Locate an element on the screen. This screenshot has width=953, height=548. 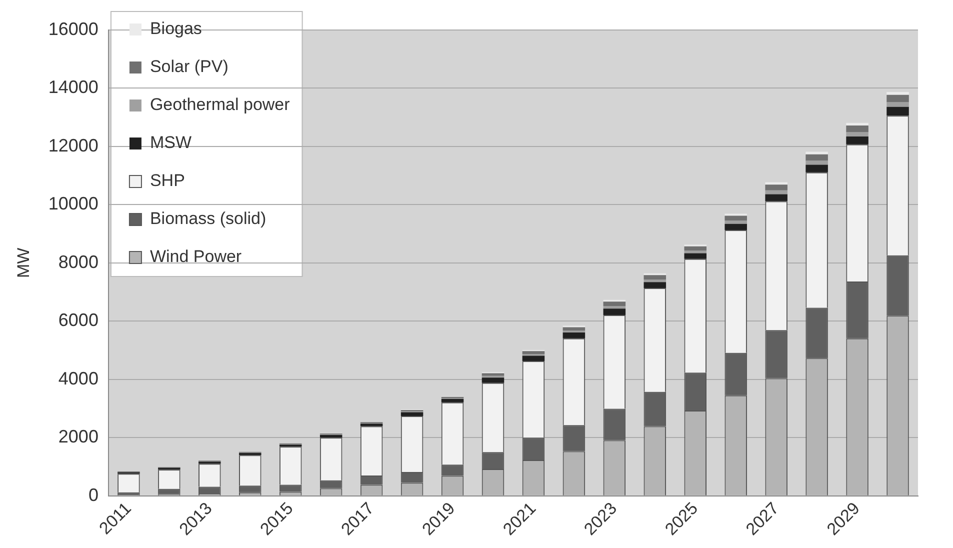
y-tick-label: 10000 is located at coordinates (73, 204).